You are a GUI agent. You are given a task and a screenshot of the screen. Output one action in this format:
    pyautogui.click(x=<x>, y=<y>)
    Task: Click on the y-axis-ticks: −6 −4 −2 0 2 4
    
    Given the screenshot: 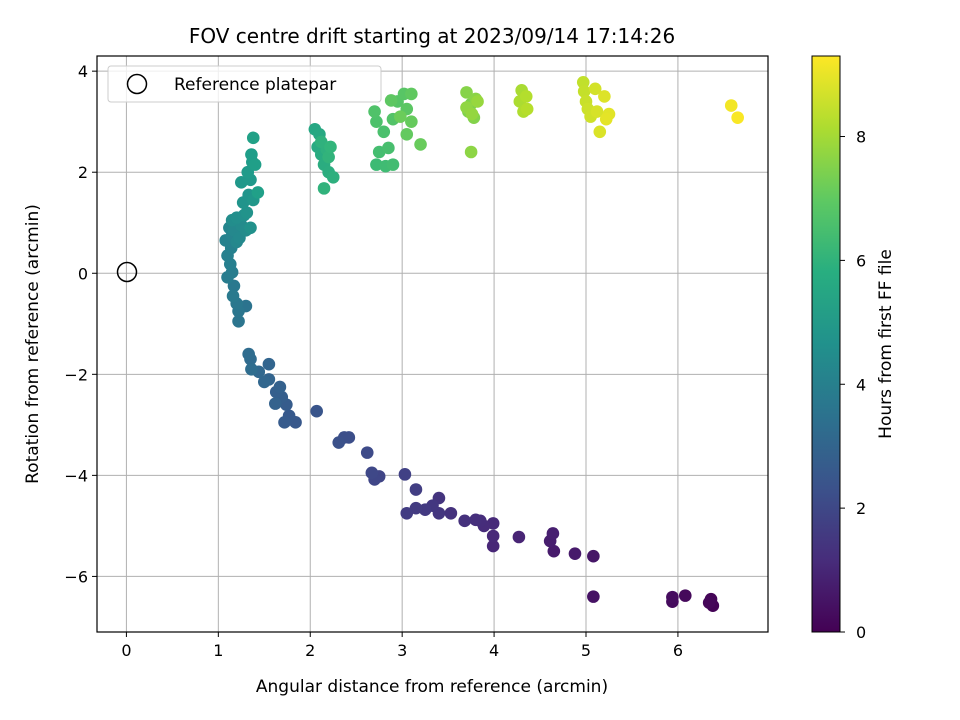 What is the action you would take?
    pyautogui.click(x=80, y=324)
    